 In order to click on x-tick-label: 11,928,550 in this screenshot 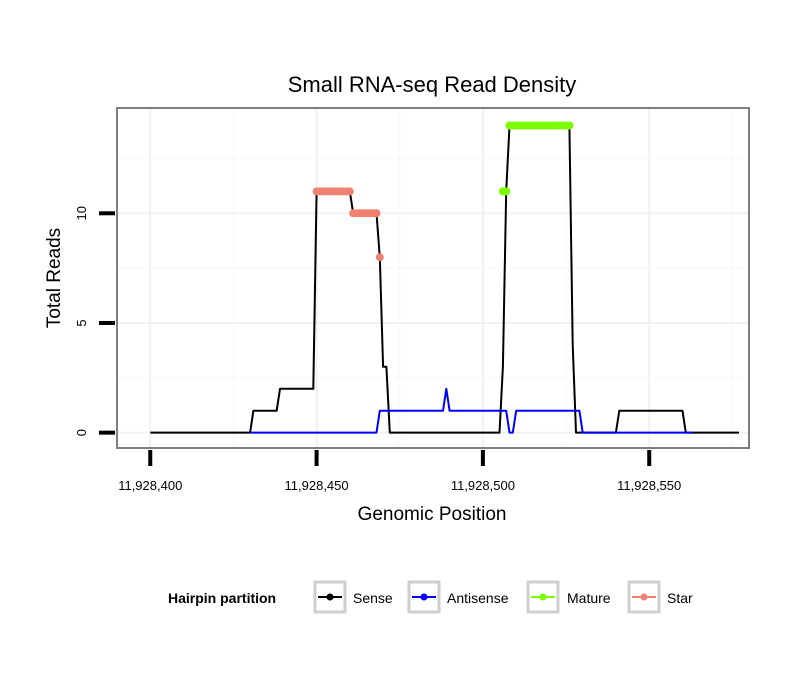, I will do `click(649, 485)`.